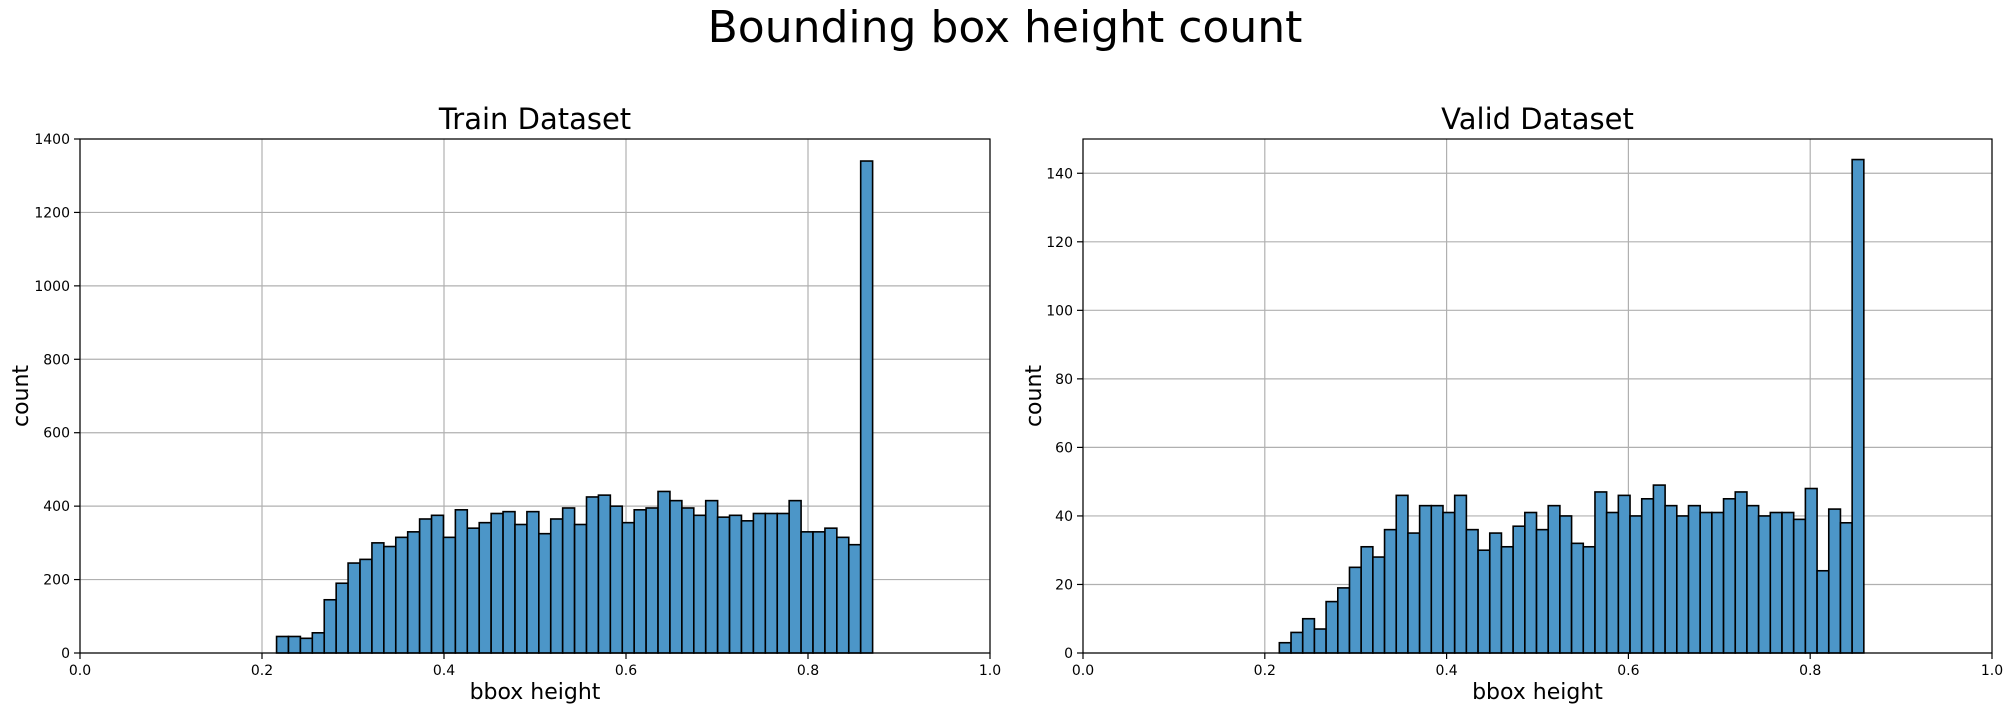 Image resolution: width=2011 pixels, height=711 pixels. What do you see at coordinates (1005, 27) in the screenshot?
I see `figure-title: Bounding box height count` at bounding box center [1005, 27].